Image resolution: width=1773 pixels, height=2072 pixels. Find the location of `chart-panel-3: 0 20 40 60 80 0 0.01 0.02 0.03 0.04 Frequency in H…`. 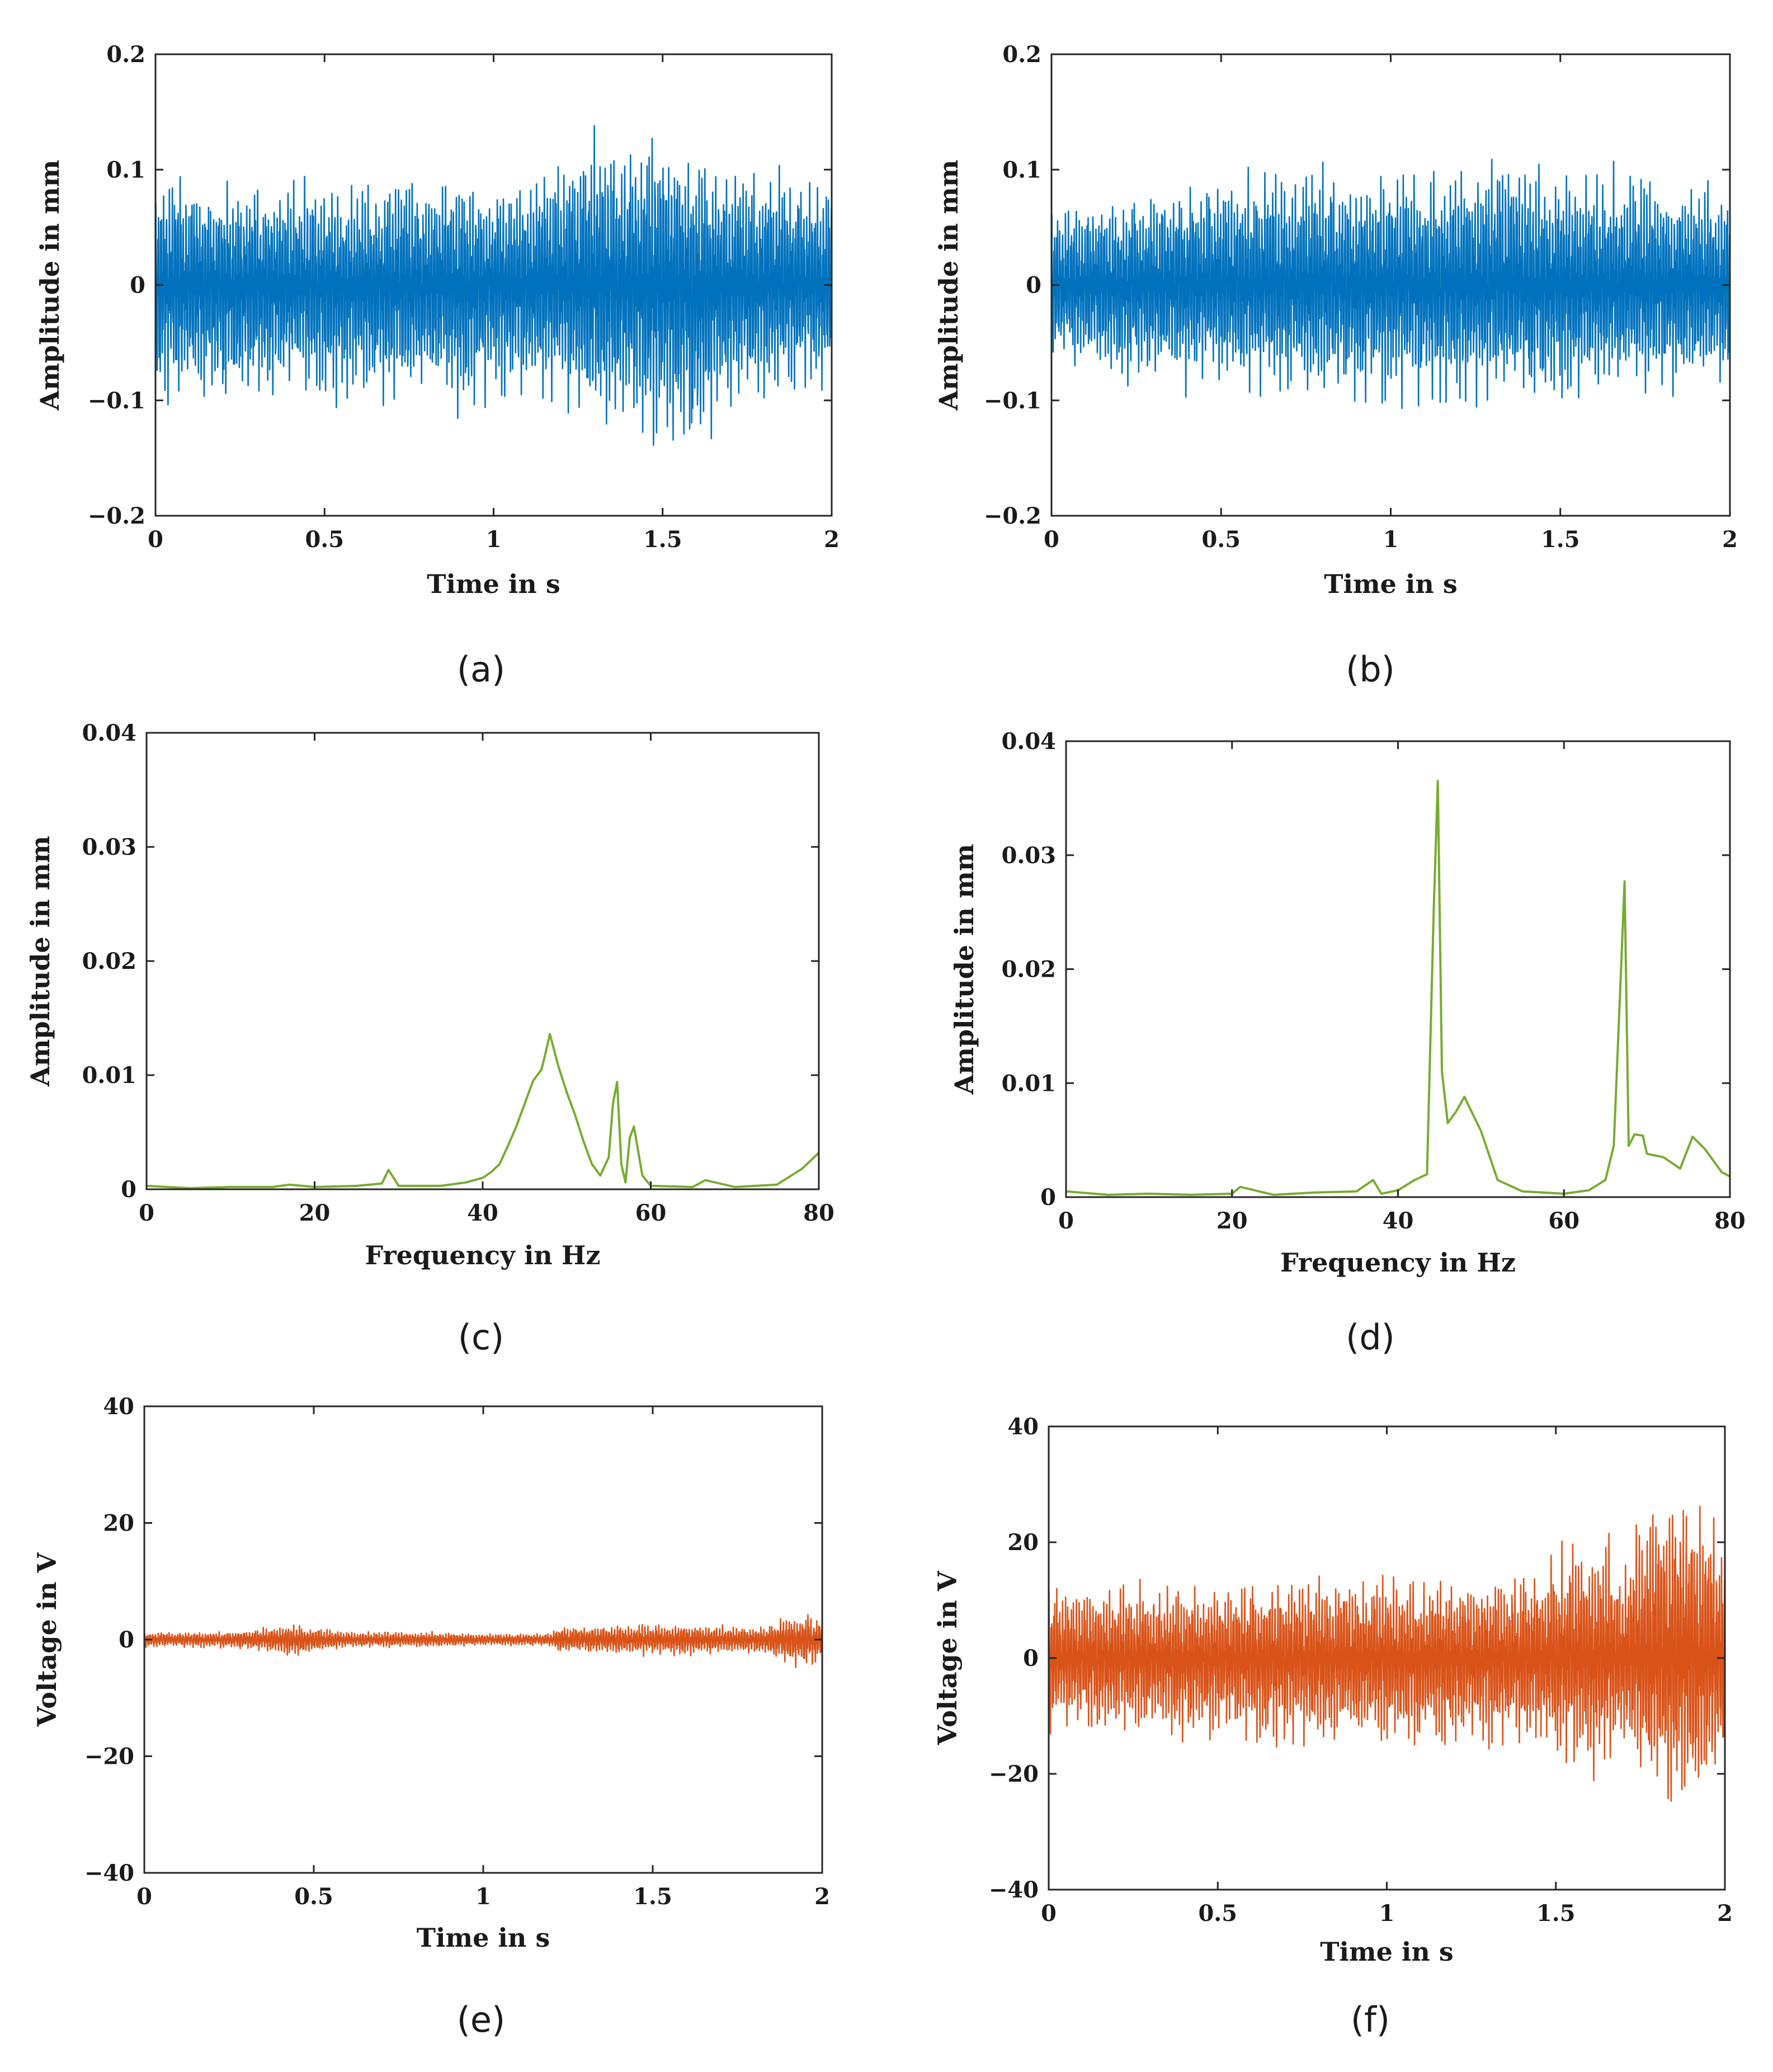

chart-panel-3: 0 20 40 60 80 0 0.01 0.02 0.03 0.04 Frequency in H… is located at coordinates (1347, 1043).